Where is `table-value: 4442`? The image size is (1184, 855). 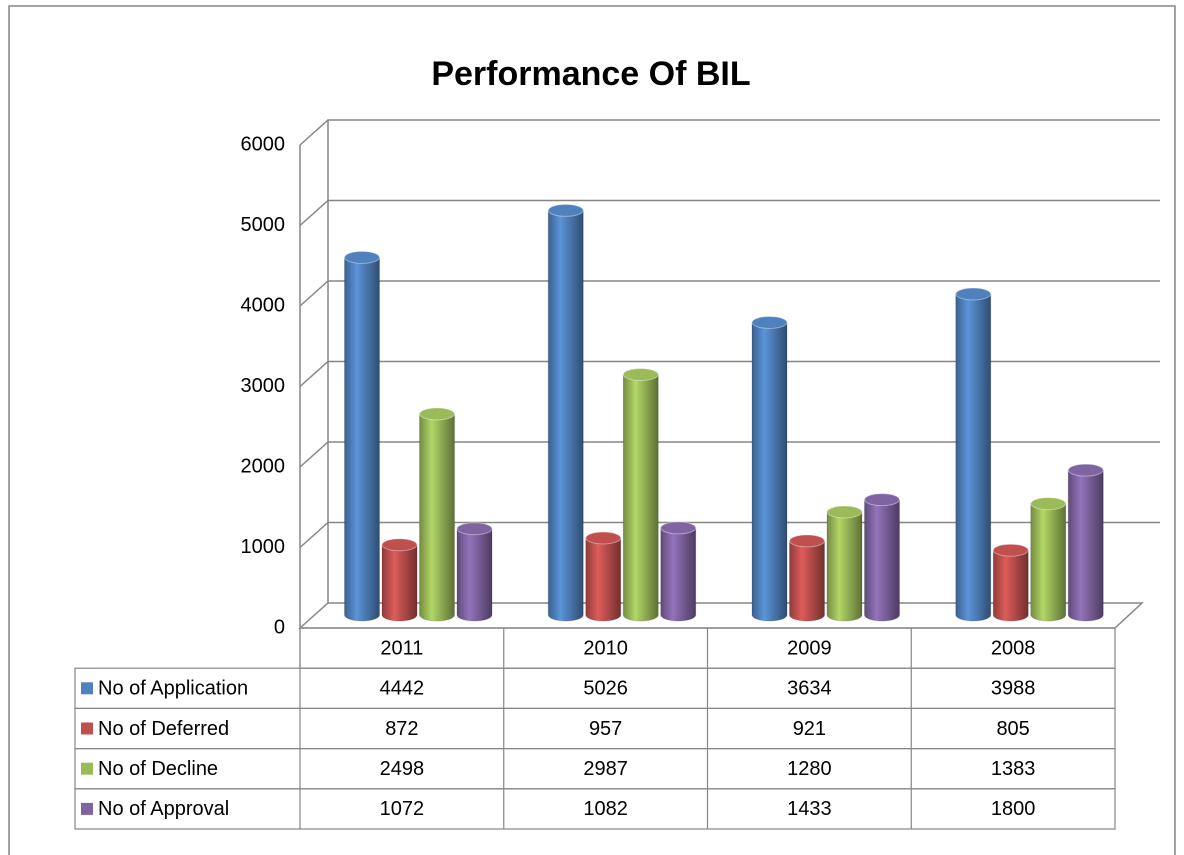 table-value: 4442 is located at coordinates (402, 689).